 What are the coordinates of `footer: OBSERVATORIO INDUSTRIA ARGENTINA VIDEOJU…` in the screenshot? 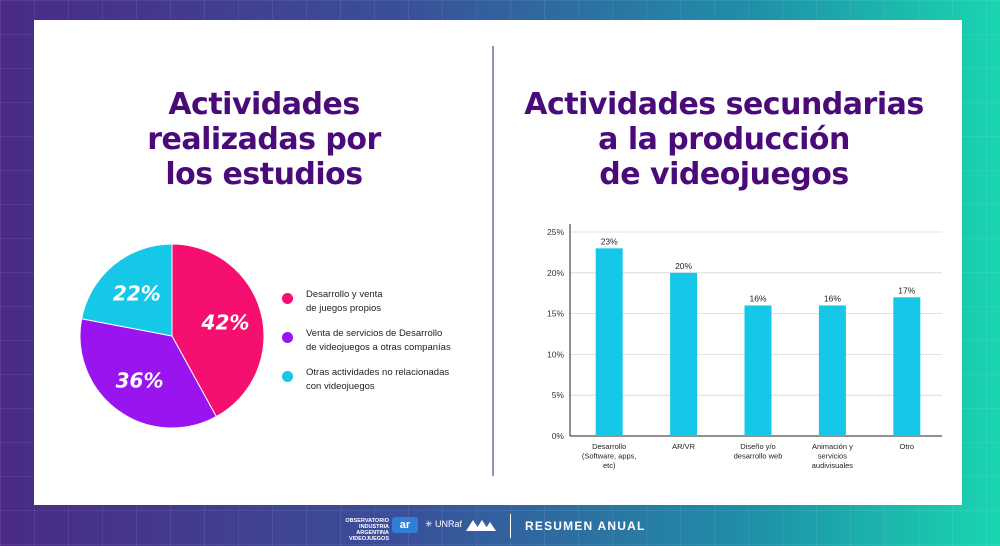 It's located at (500, 526).